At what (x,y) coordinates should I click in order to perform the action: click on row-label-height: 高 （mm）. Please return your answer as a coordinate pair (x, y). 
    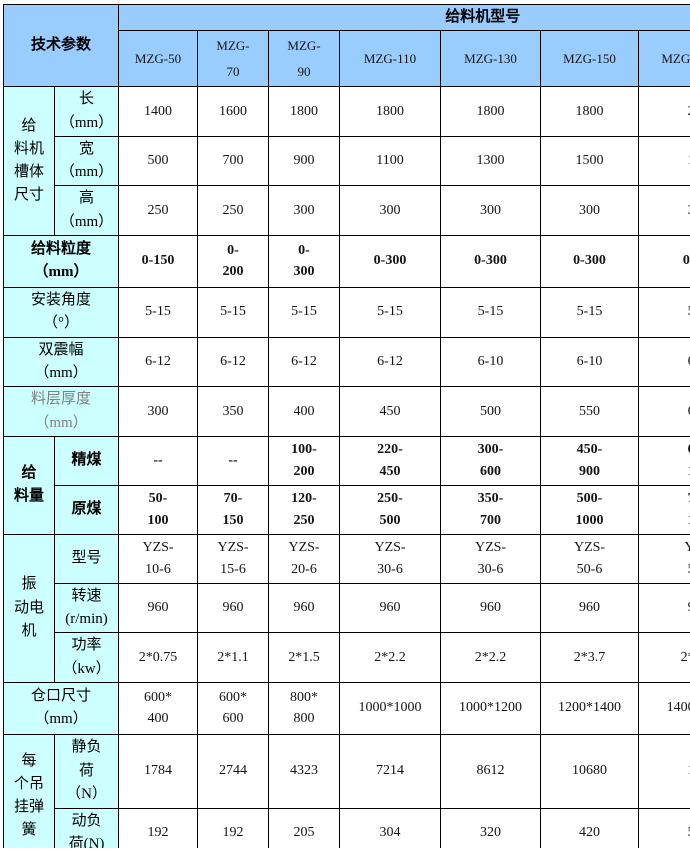
    Looking at the image, I should click on (86, 210).